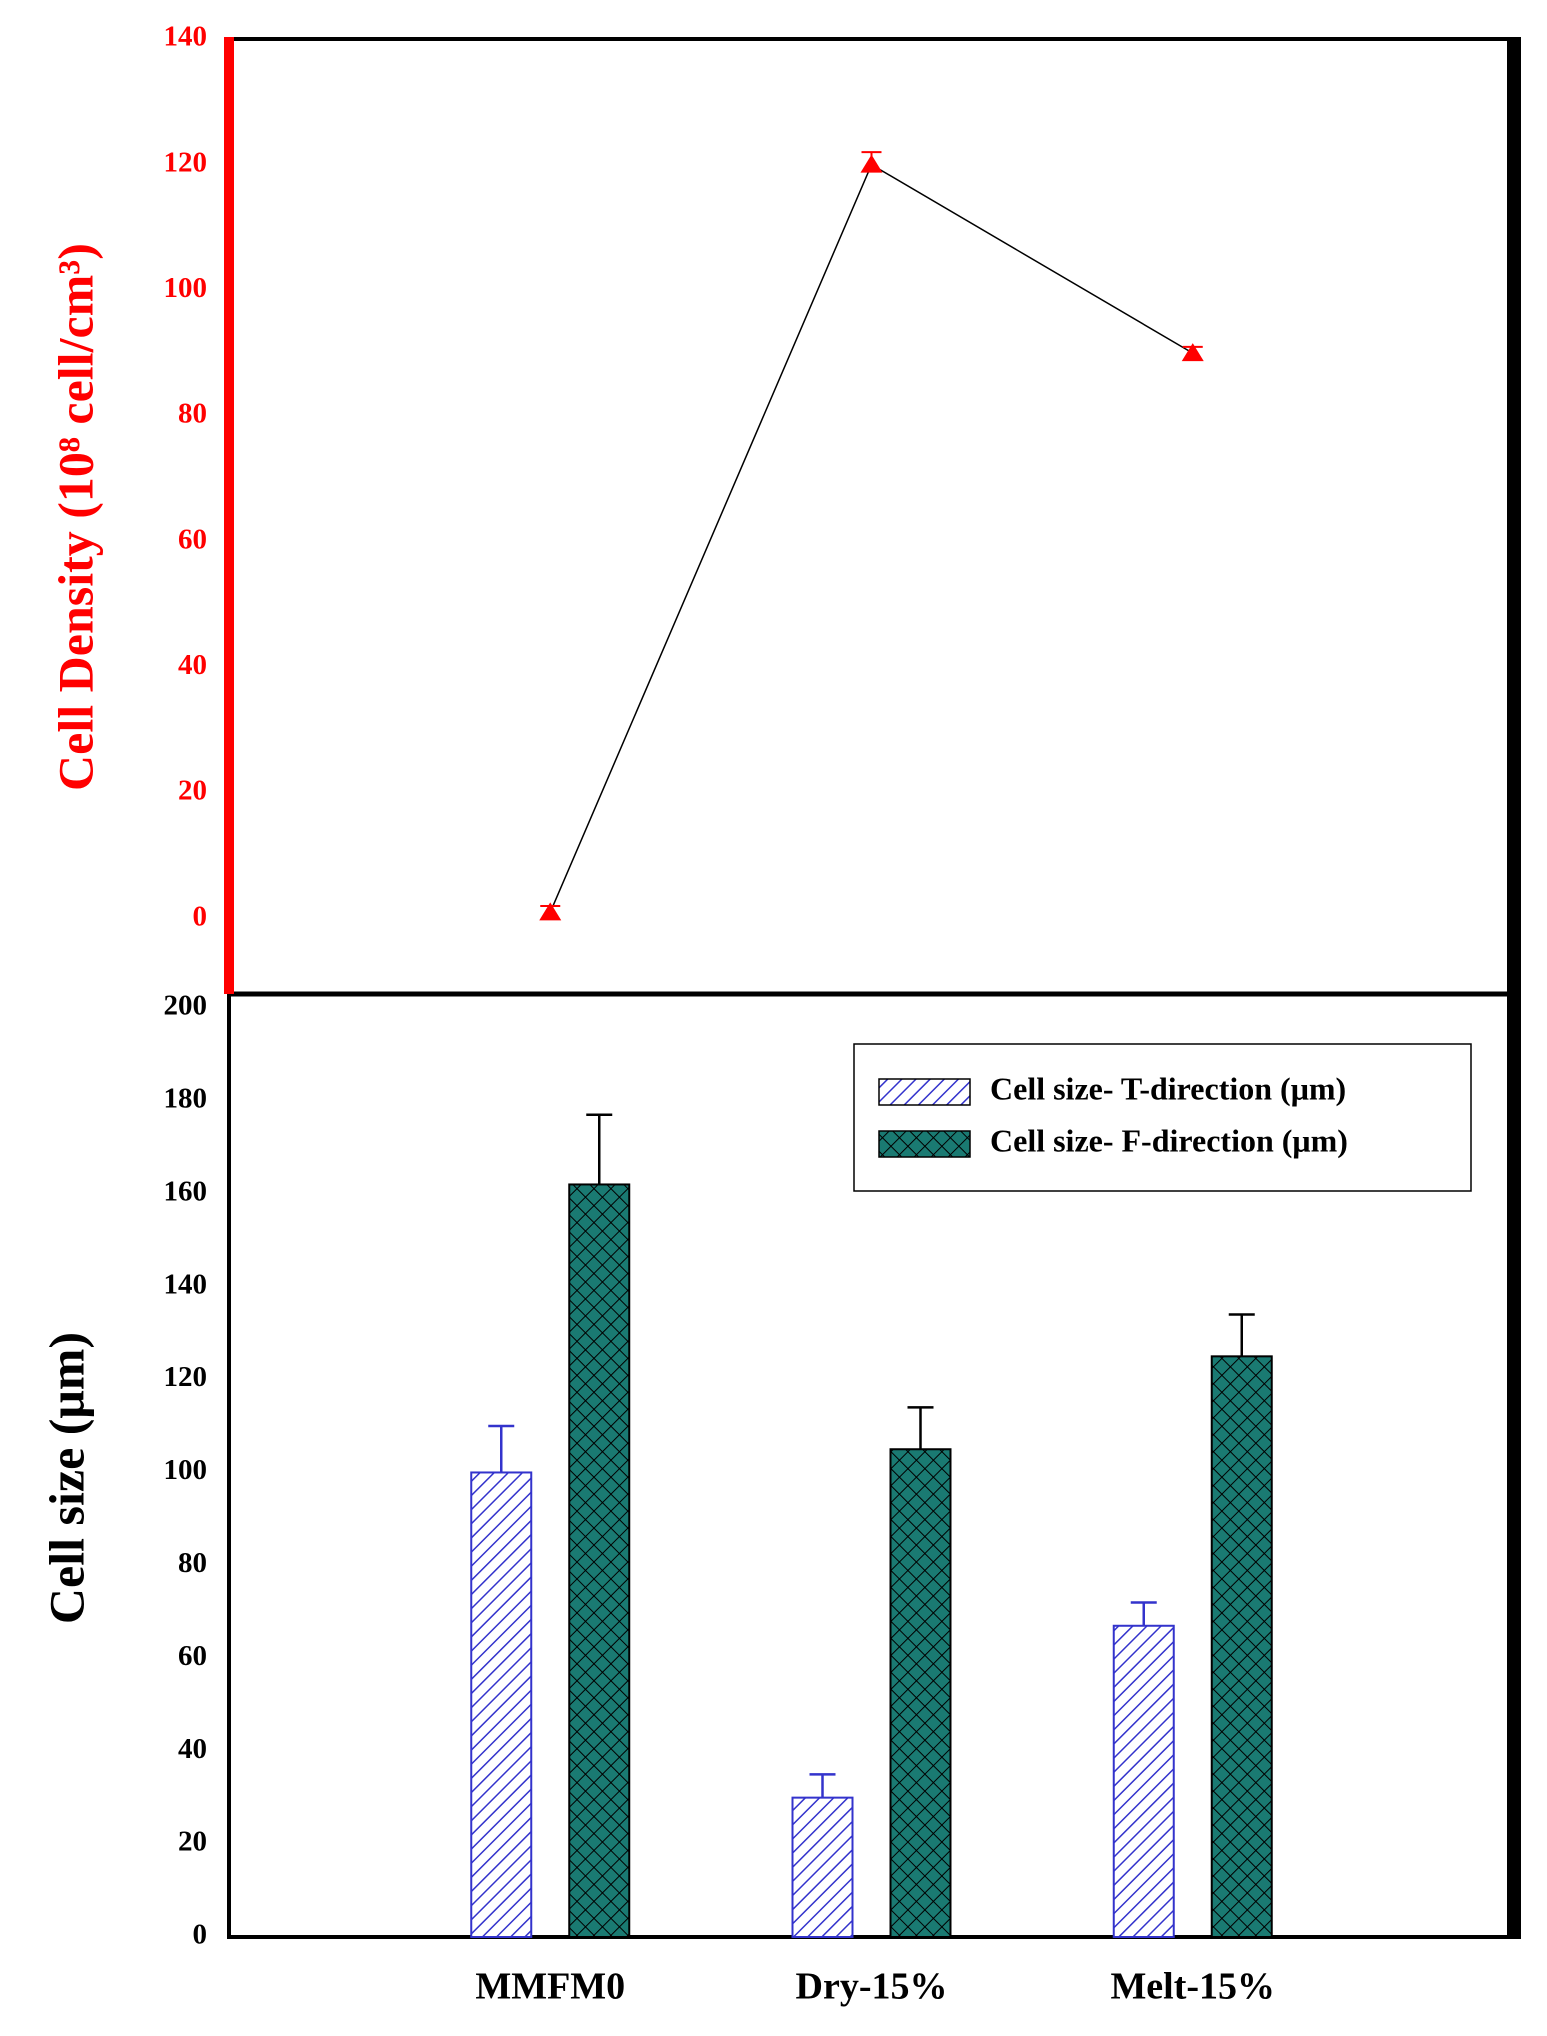 This screenshot has height=2036, width=1547. What do you see at coordinates (550, 1987) in the screenshot?
I see `x-tick-label: MMFM0` at bounding box center [550, 1987].